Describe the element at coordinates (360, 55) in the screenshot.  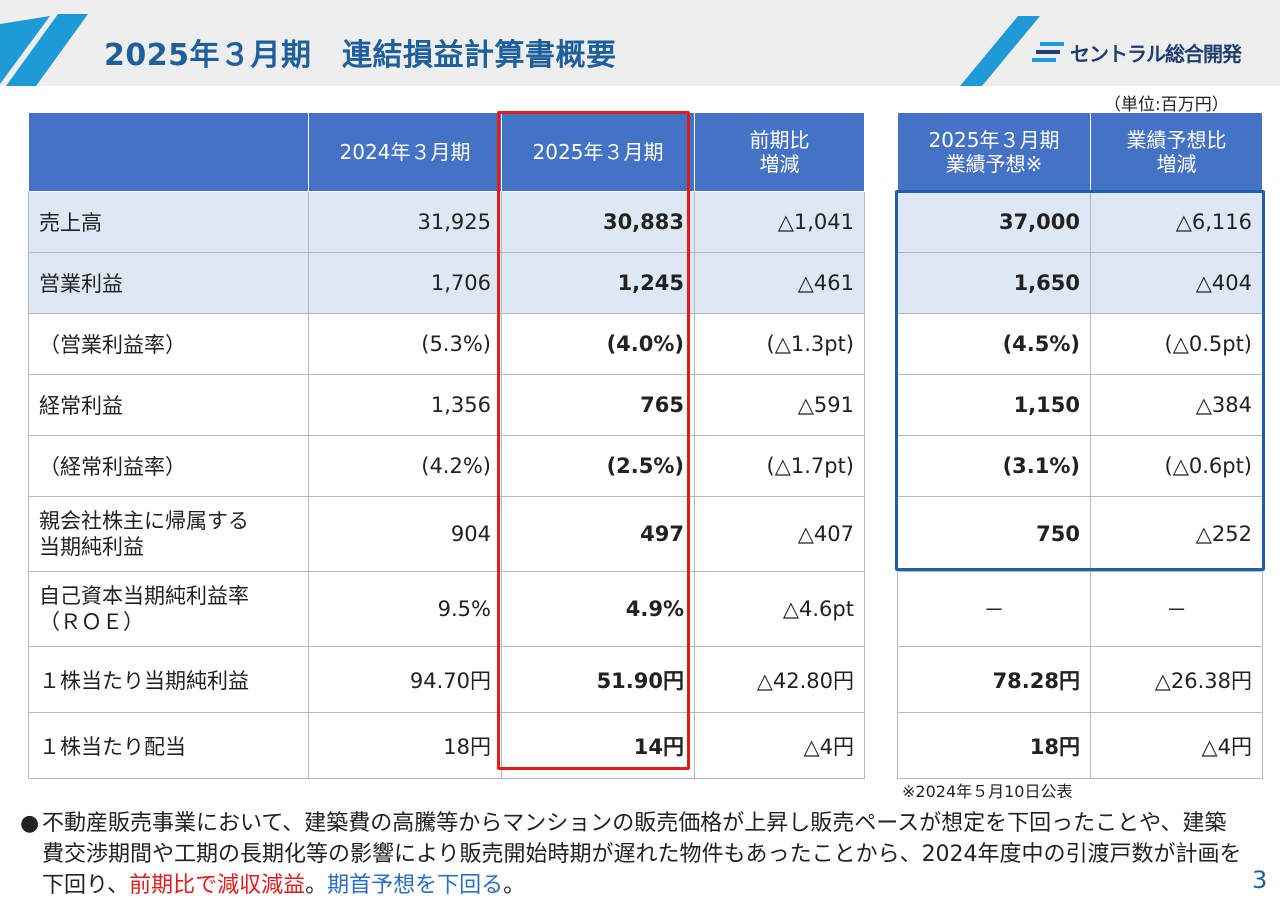
I see `page-title: 2025年３月期 連結損益計算書概要` at that location.